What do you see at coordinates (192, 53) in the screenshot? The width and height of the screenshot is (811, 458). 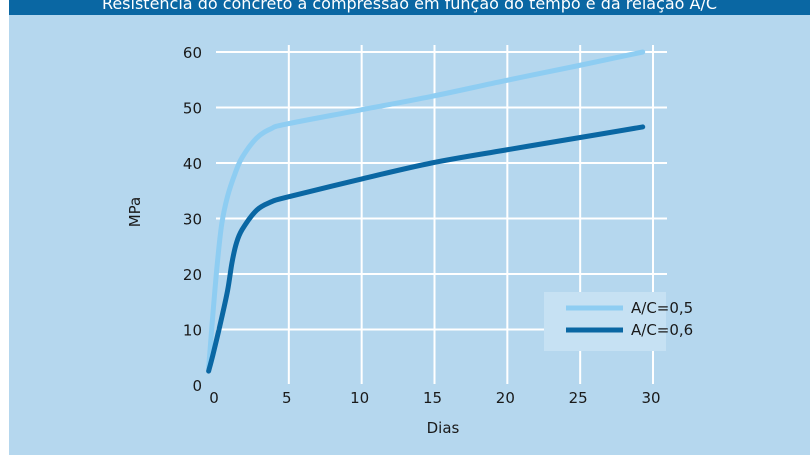 I see `y-tick-label: 60` at bounding box center [192, 53].